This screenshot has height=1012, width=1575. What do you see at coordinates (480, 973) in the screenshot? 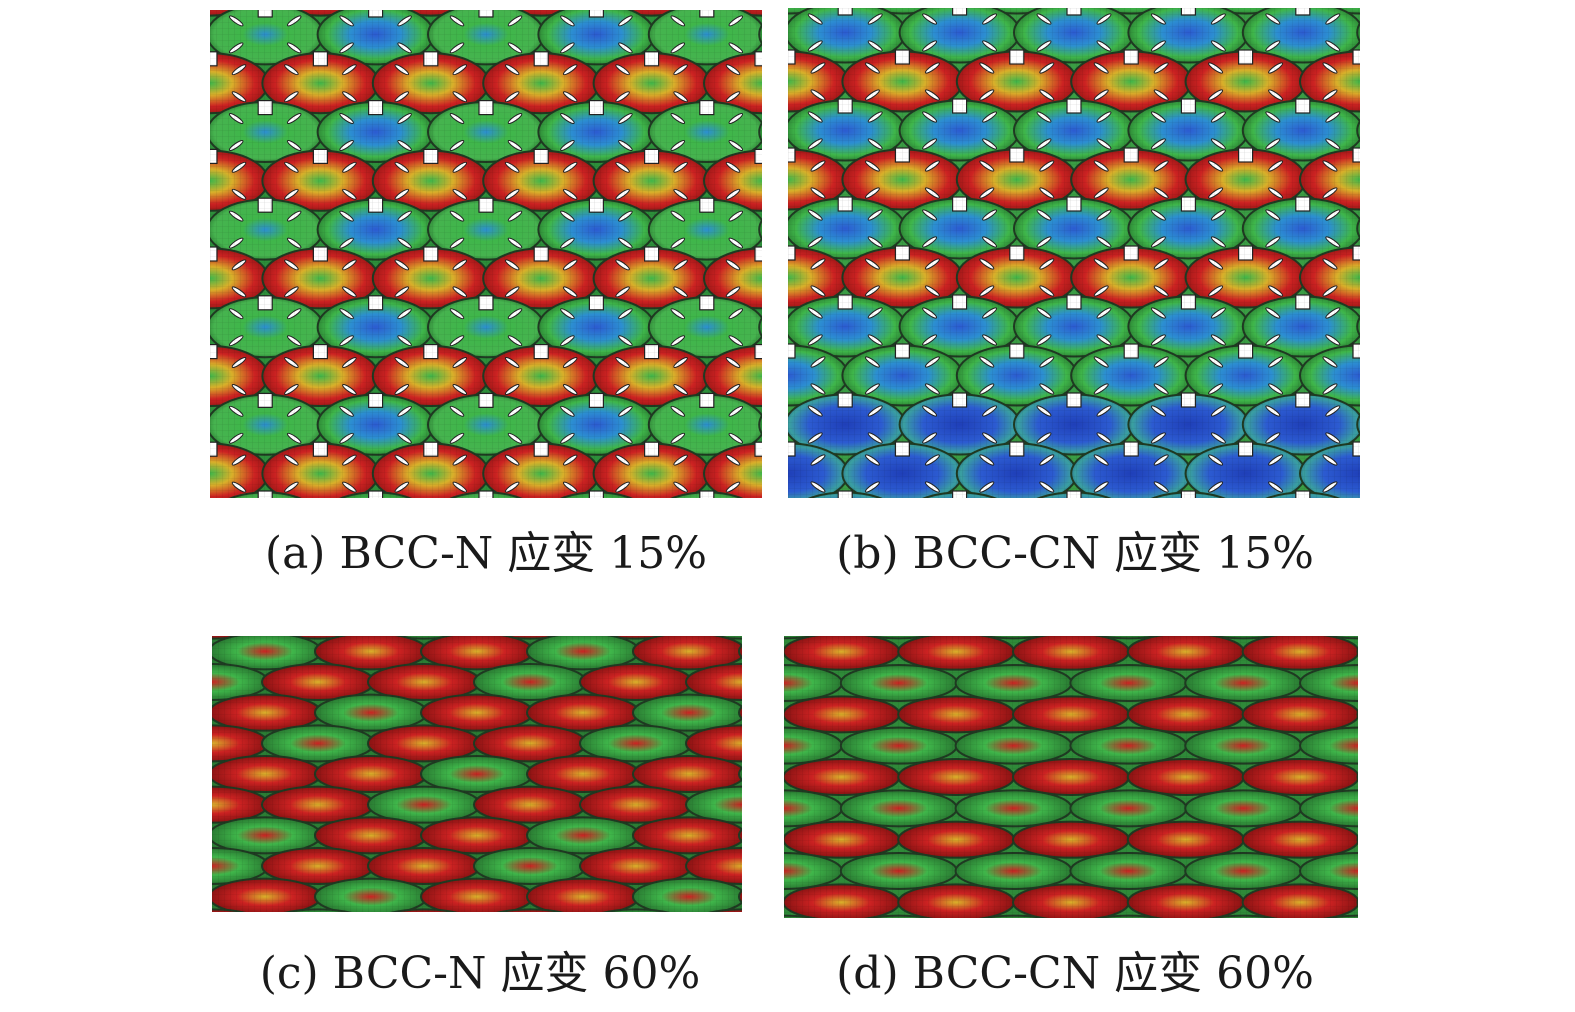
I see `caption-c: (c) BCC-N 应变 60%` at bounding box center [480, 973].